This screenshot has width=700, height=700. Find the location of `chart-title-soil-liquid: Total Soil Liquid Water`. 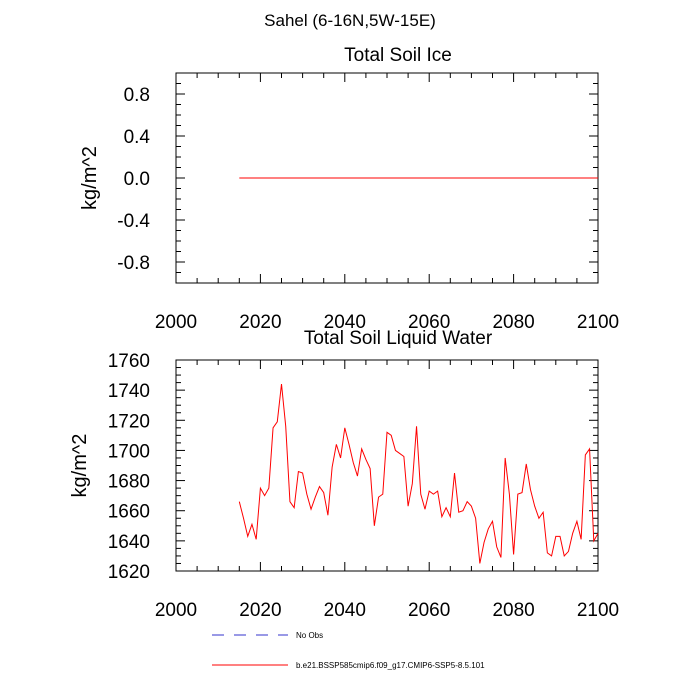

chart-title-soil-liquid: Total Soil Liquid Water is located at coordinates (398, 338).